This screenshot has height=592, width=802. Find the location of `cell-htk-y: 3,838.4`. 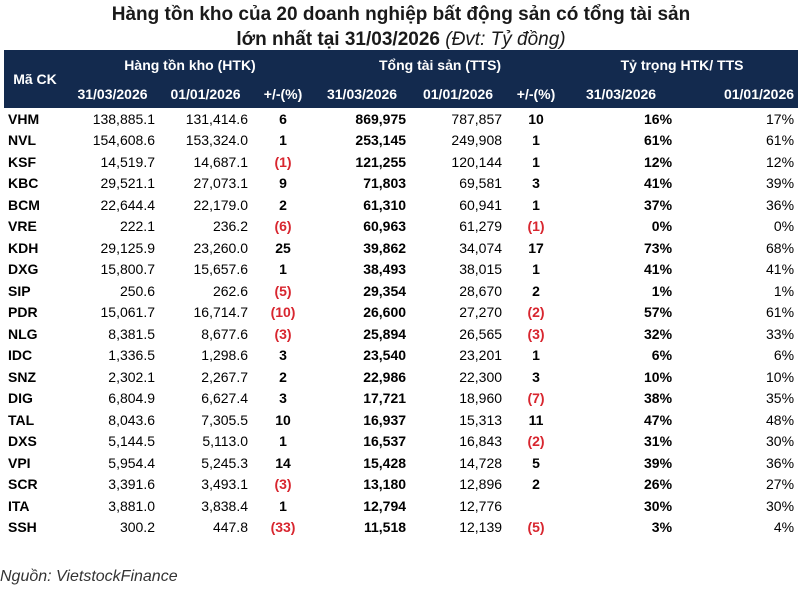

cell-htk-y: 3,838.4 is located at coordinates (224, 505).